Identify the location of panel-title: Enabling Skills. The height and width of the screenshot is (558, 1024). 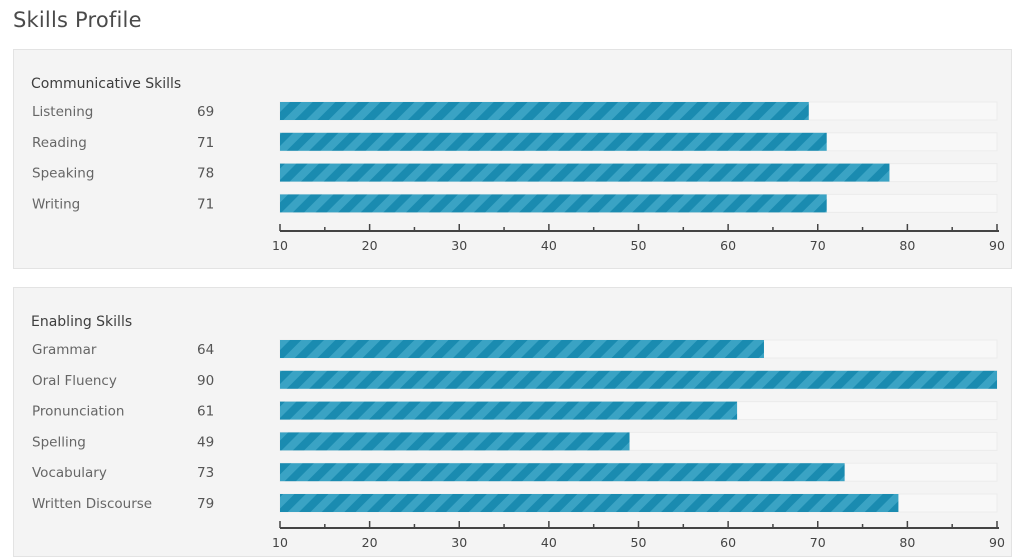
(82, 322).